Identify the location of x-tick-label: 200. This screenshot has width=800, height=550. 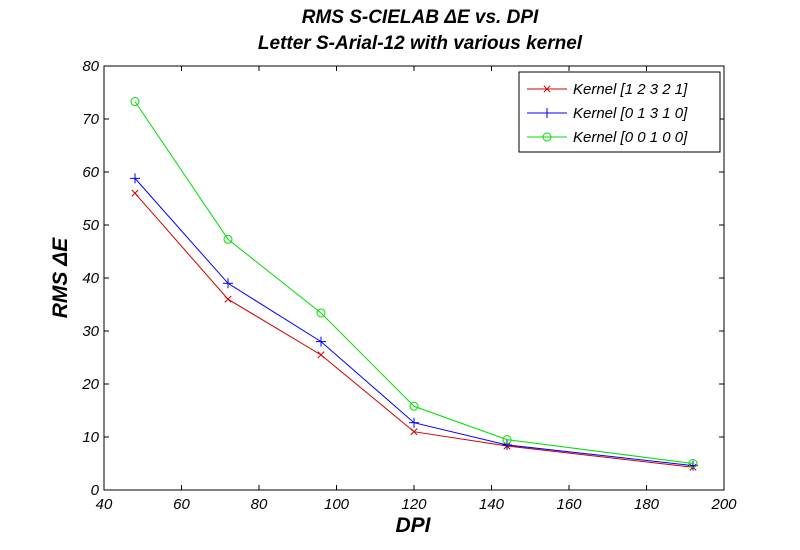
(723, 504).